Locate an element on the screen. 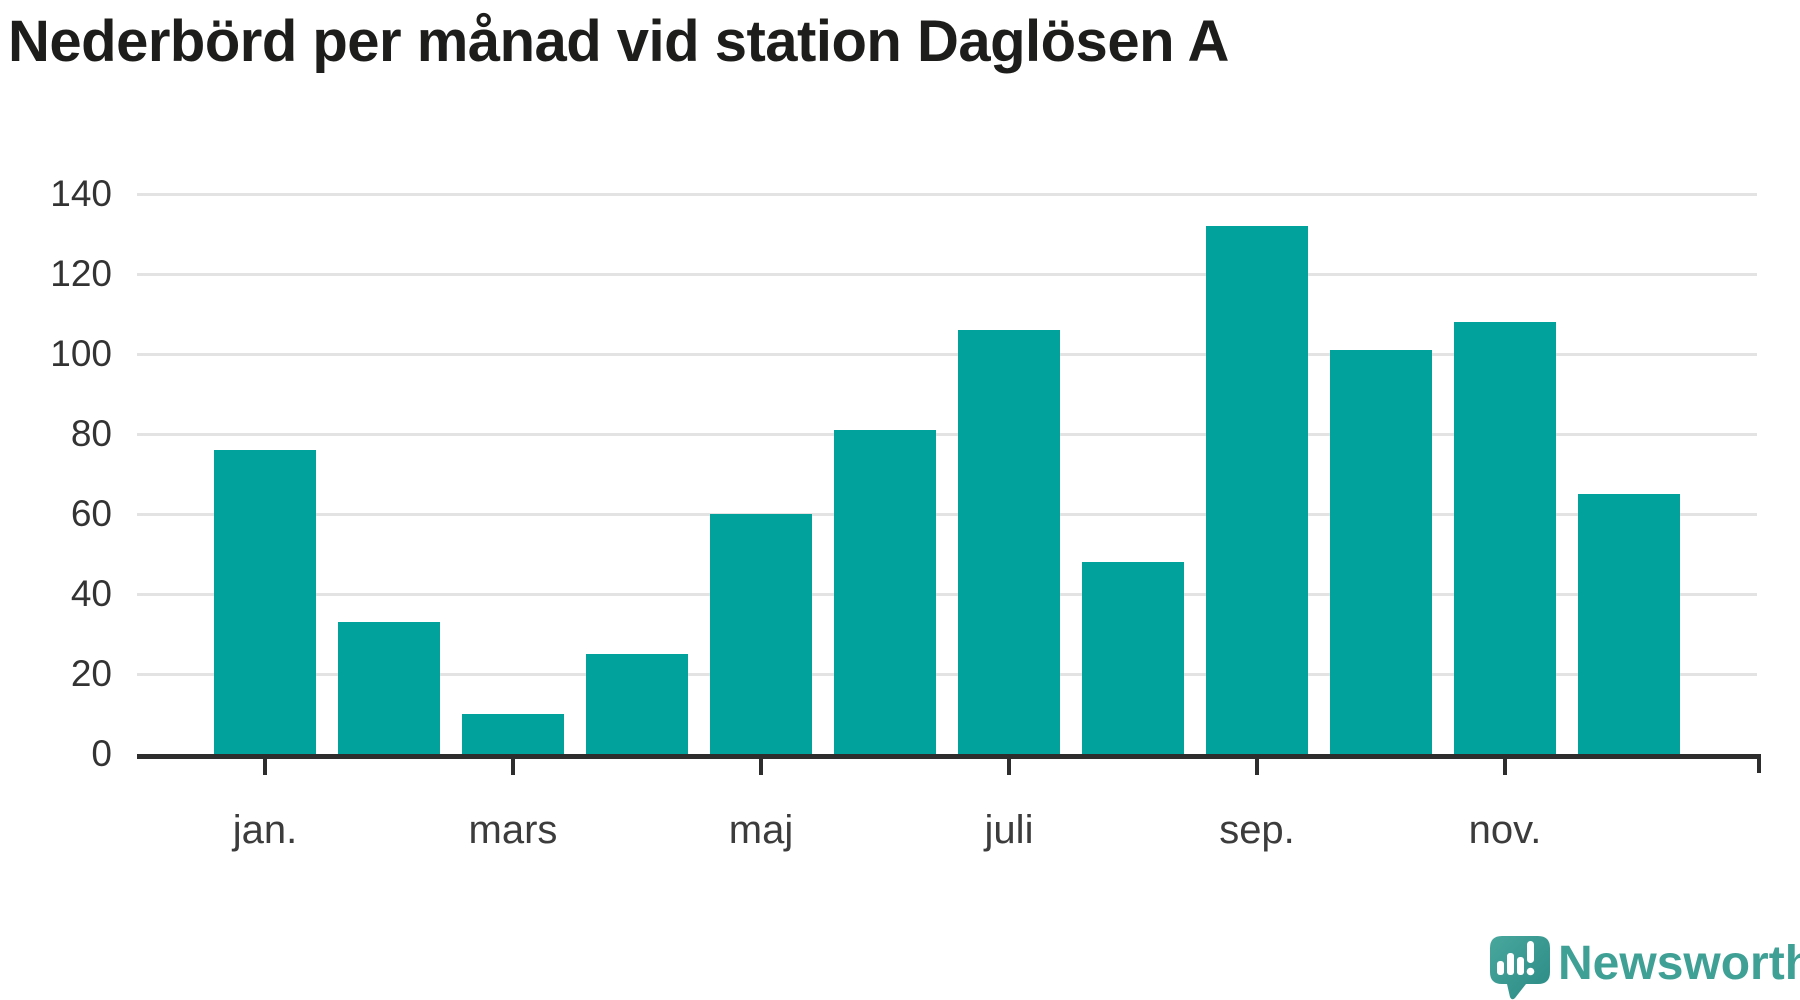 The image size is (1800, 1000). y-axis-tick-label: 20 is located at coordinates (91, 673).